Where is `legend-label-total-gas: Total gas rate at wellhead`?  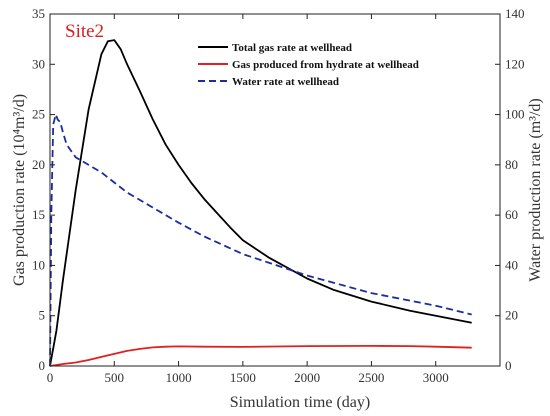 legend-label-total-gas: Total gas rate at wellhead is located at coordinates (292, 48).